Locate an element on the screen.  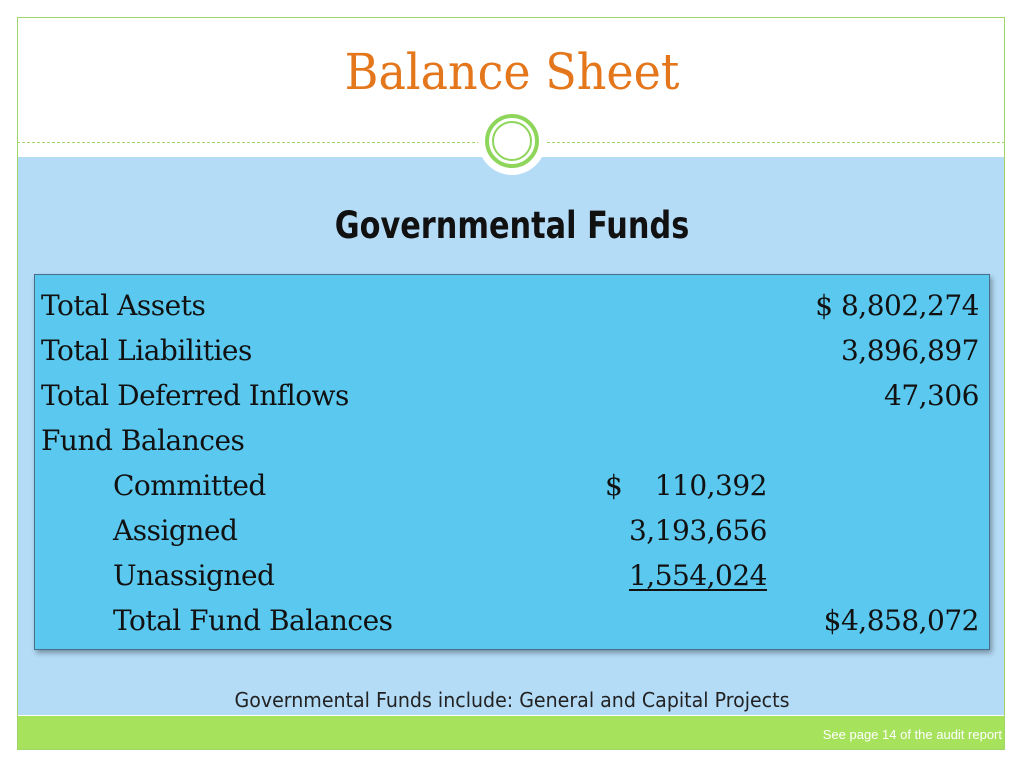
row-amount: 3,193,656 is located at coordinates (698, 530).